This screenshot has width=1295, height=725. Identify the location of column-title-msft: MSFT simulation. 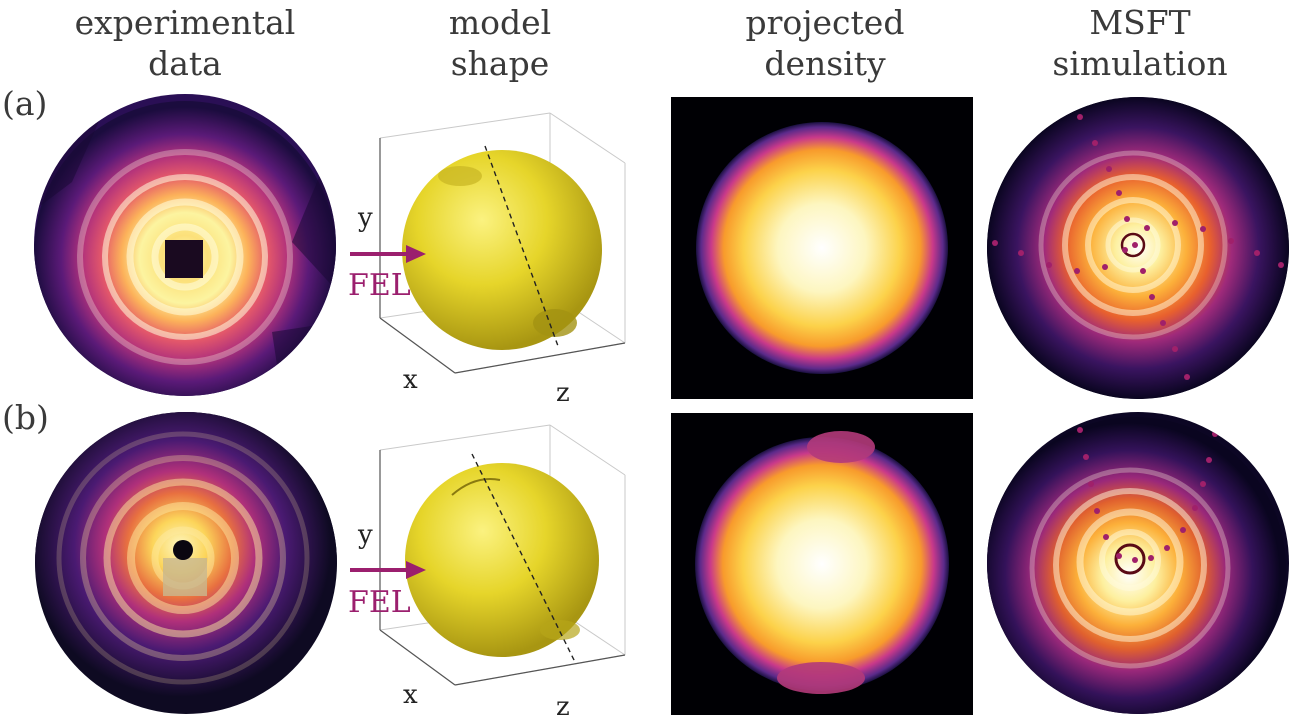
(1140, 43).